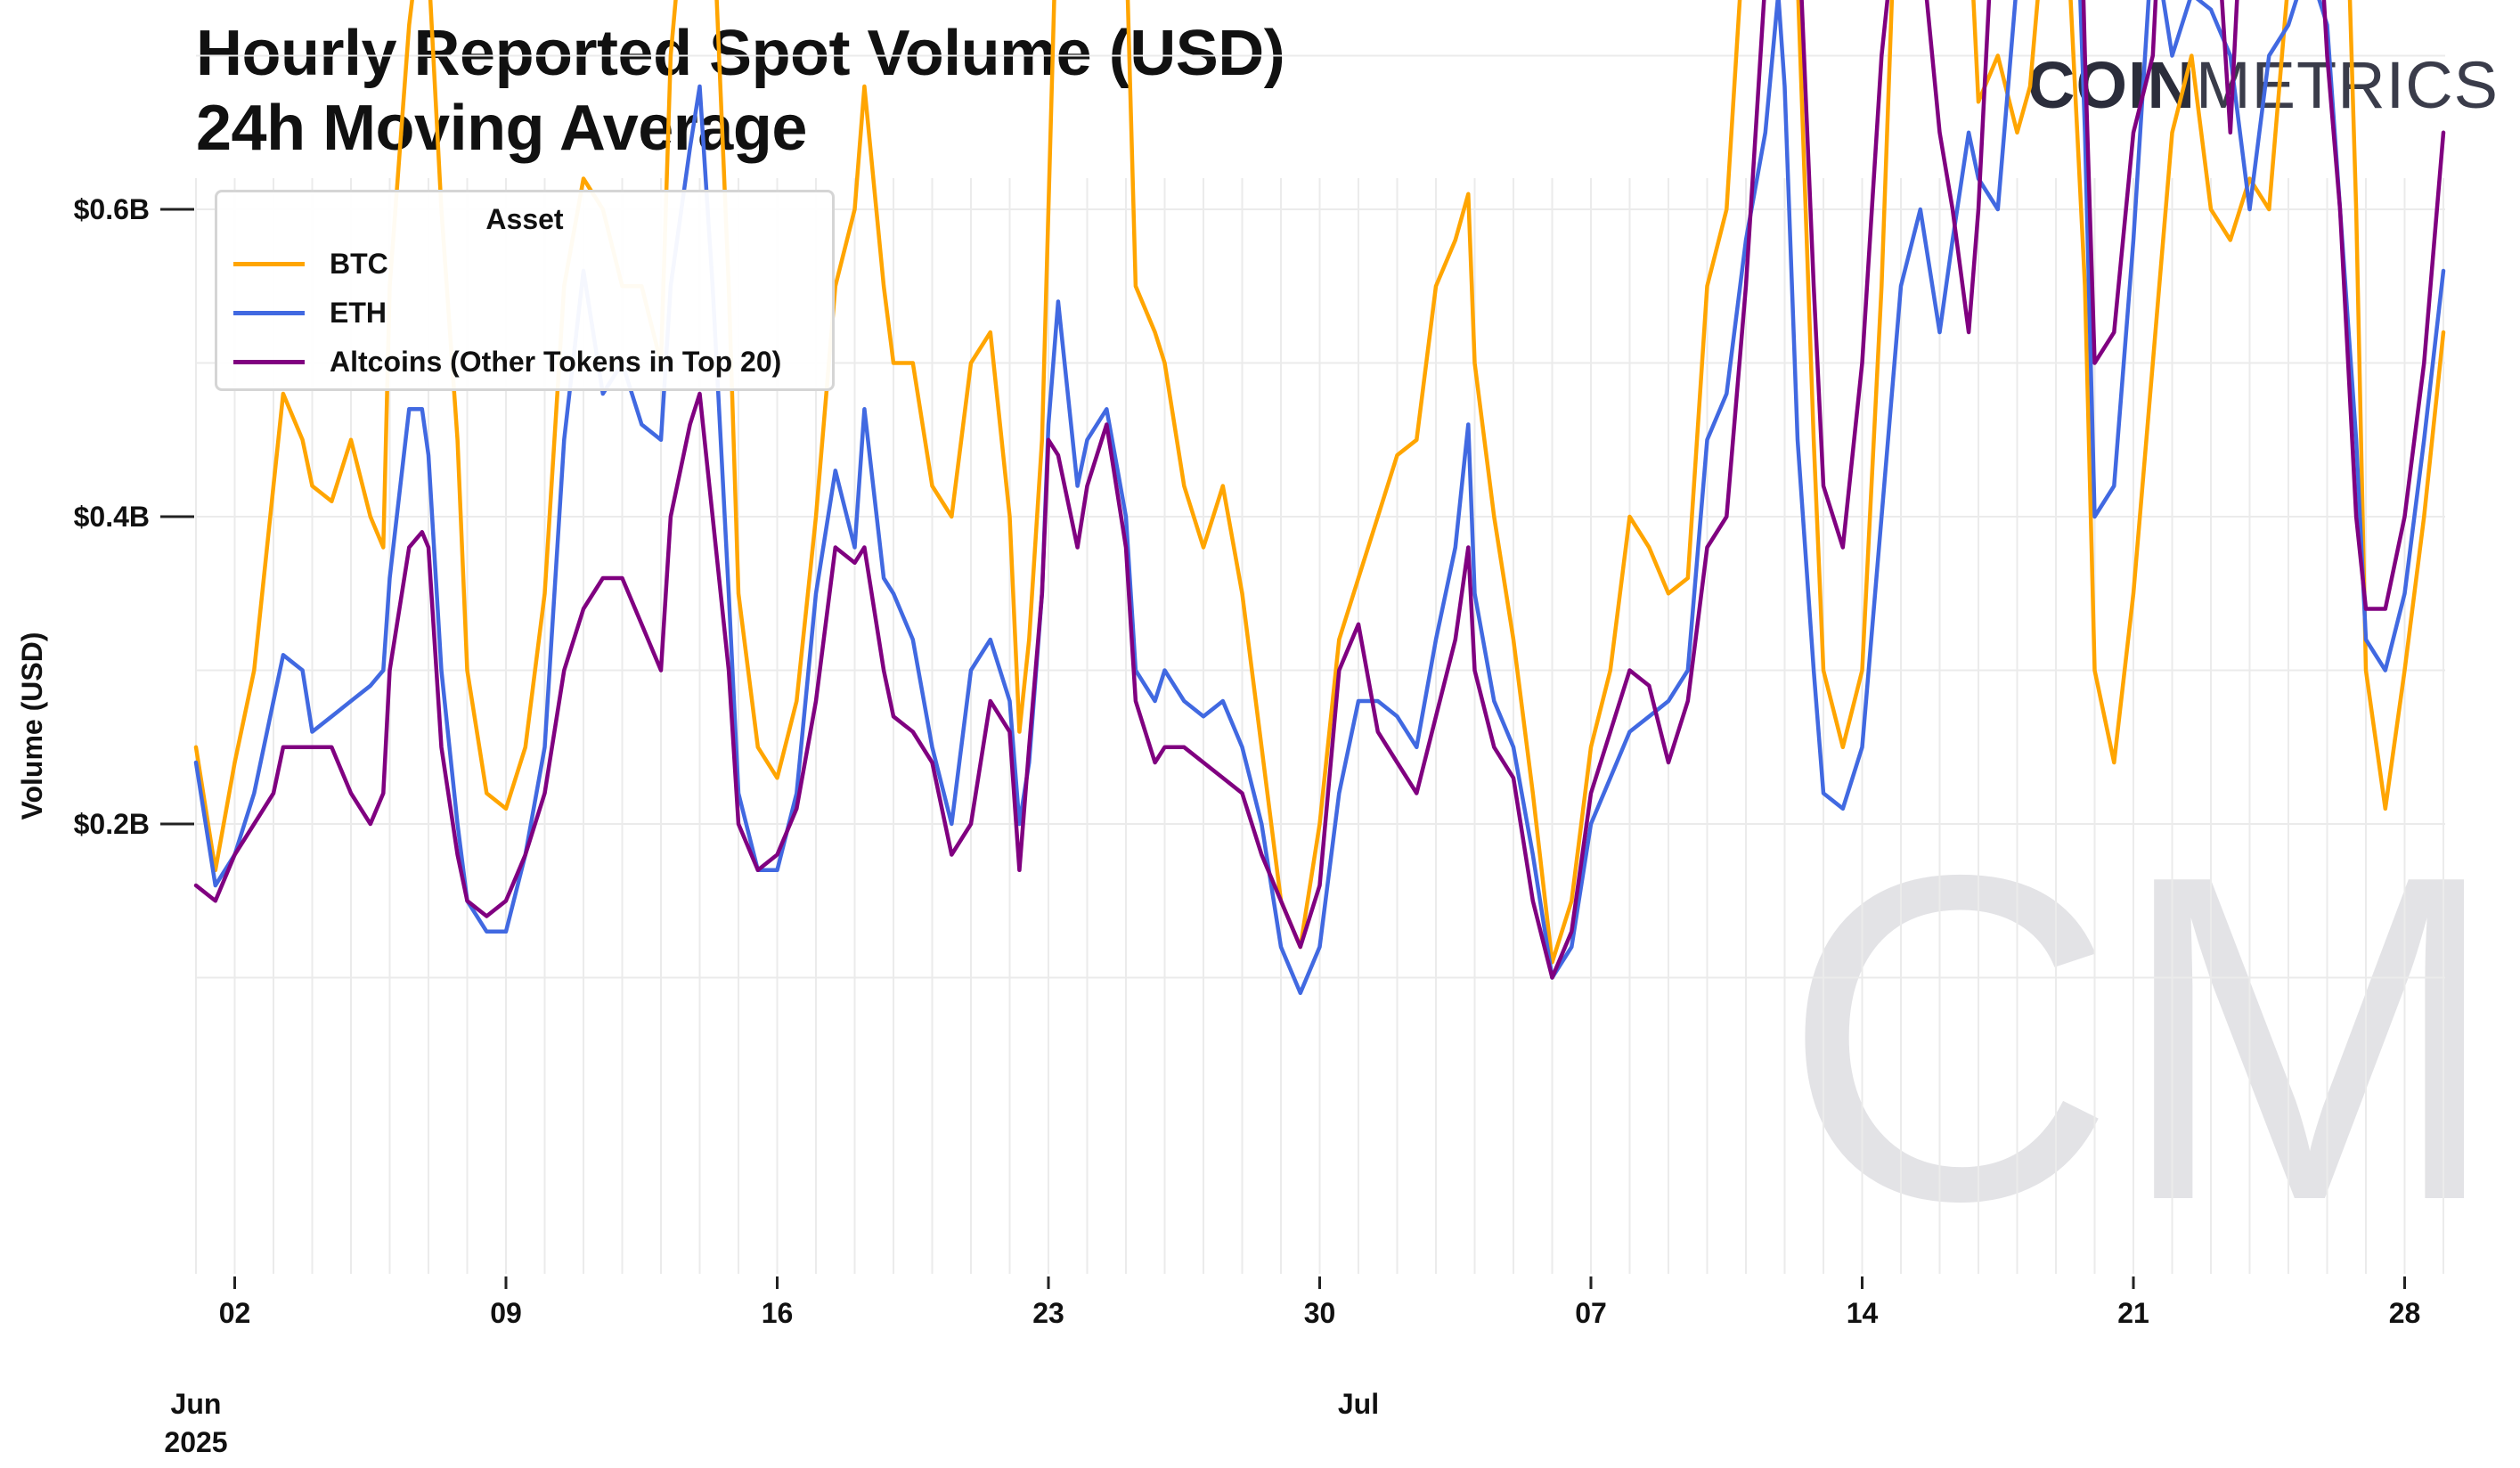 Image resolution: width=2520 pixels, height=1468 pixels. I want to click on legend-swatch-btc, so click(269, 263).